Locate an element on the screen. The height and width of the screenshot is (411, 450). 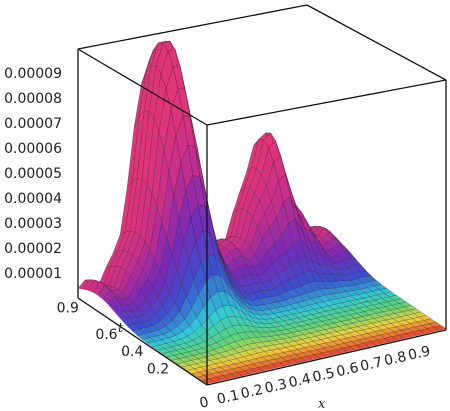
x-tick-label: 0 is located at coordinates (204, 402).